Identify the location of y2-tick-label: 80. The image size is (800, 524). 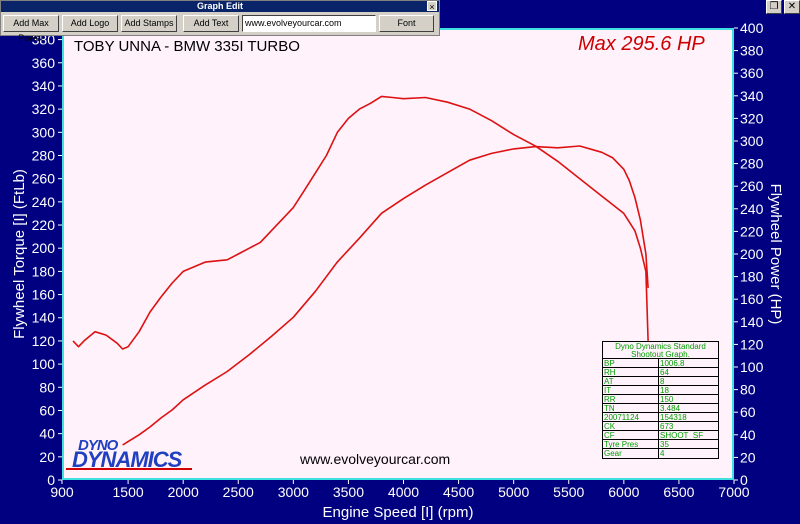
(748, 390).